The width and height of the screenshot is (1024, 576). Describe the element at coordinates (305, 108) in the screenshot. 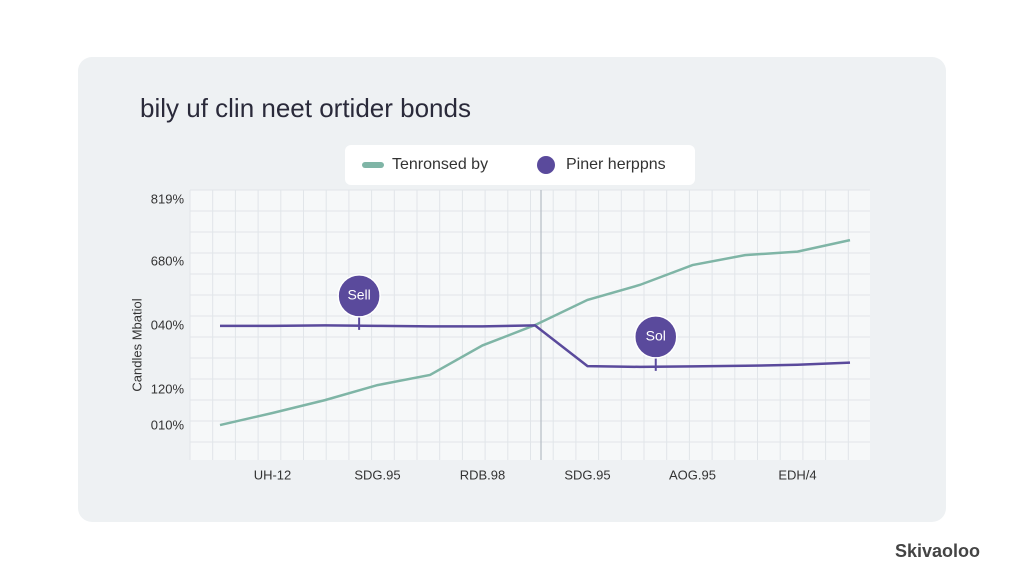

I see `chart-title: bily uf clin neet ortider bonds` at that location.